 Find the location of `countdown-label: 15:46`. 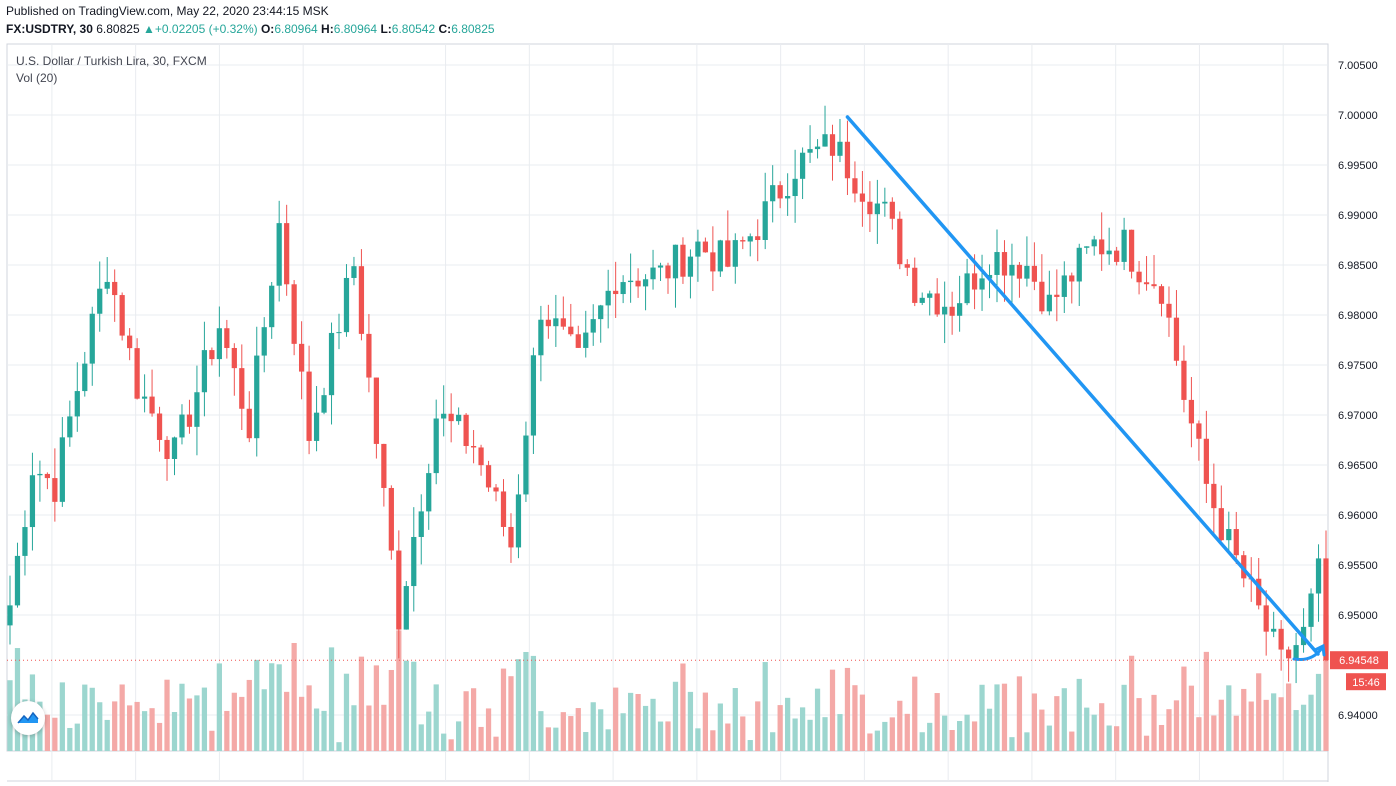

countdown-label: 15:46 is located at coordinates (1366, 683).